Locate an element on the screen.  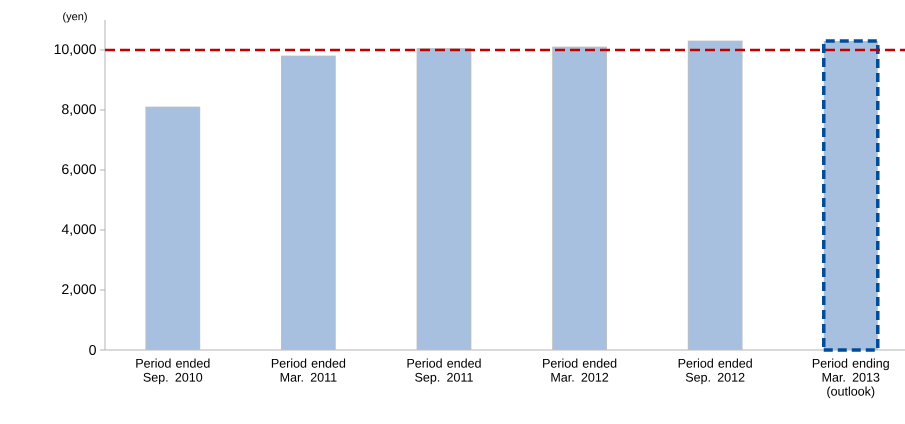
y-tick-label: 10,000 is located at coordinates (75, 50).